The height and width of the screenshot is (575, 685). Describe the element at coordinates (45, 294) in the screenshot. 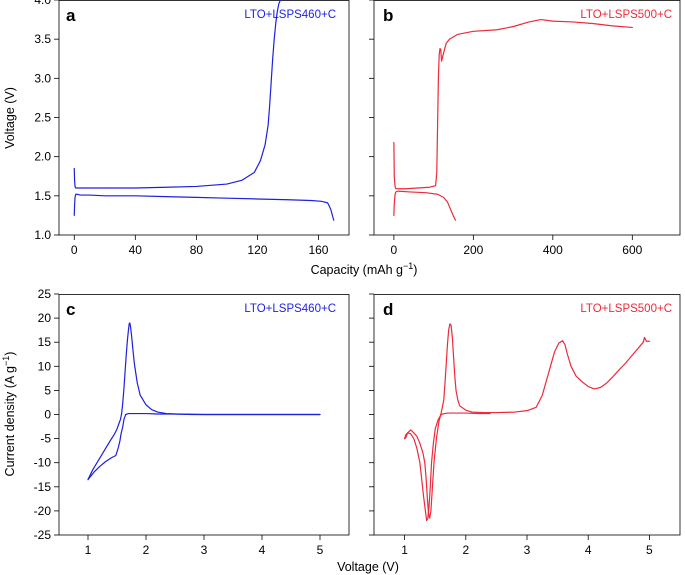

I see `y-tick-label: 25` at that location.